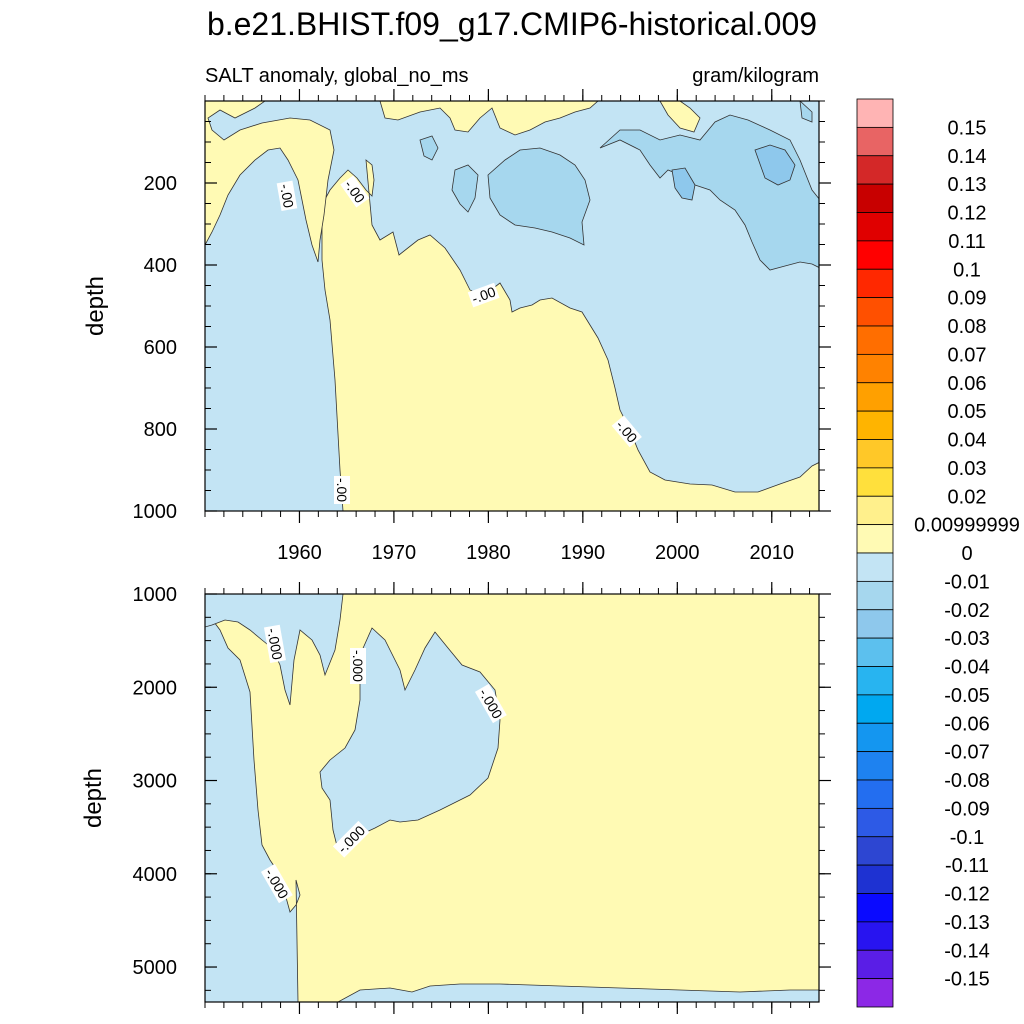 Image resolution: width=1024 pixels, height=1024 pixels. What do you see at coordinates (967, 951) in the screenshot?
I see `colorbar-label: -0.14` at bounding box center [967, 951].